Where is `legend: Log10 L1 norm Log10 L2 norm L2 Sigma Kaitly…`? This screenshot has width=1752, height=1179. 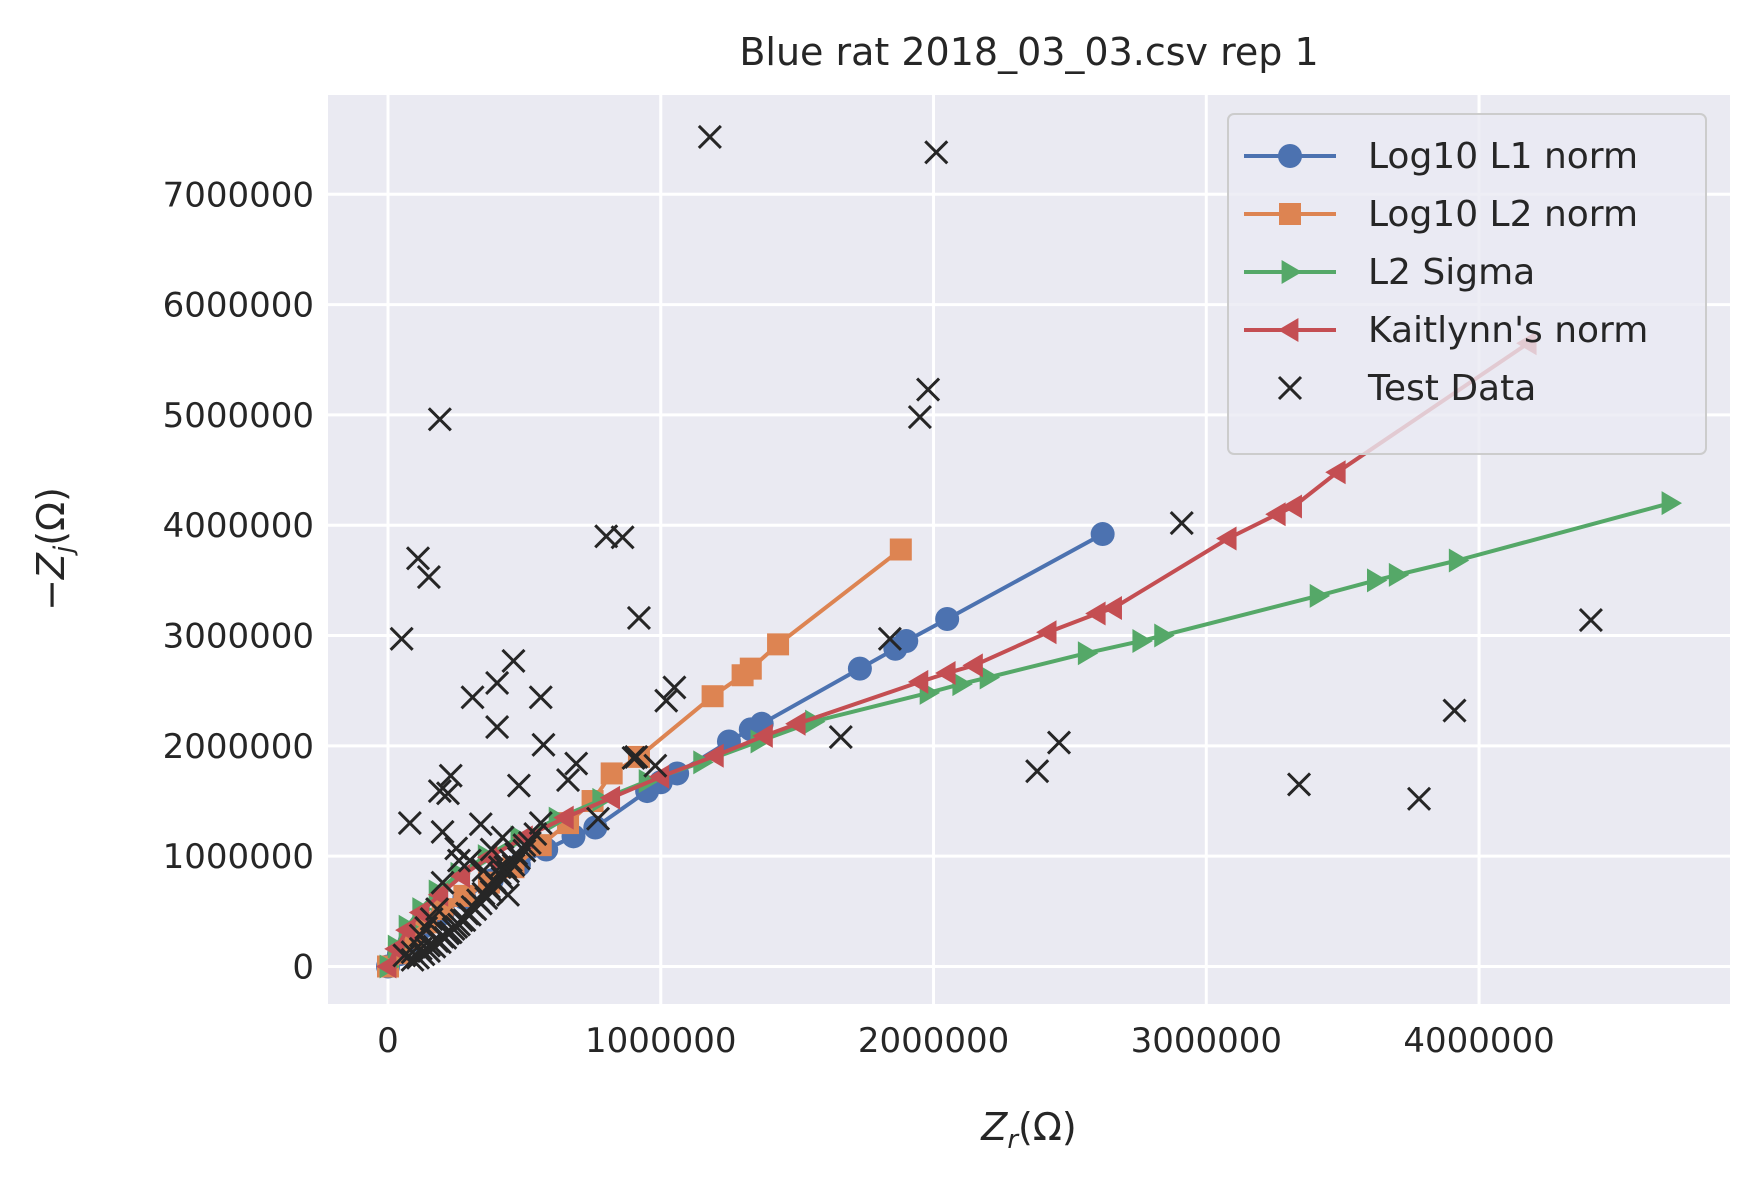 legend: Log10 L1 norm Log10 L2 norm L2 Sigma Kaitly… is located at coordinates (1467, 284).